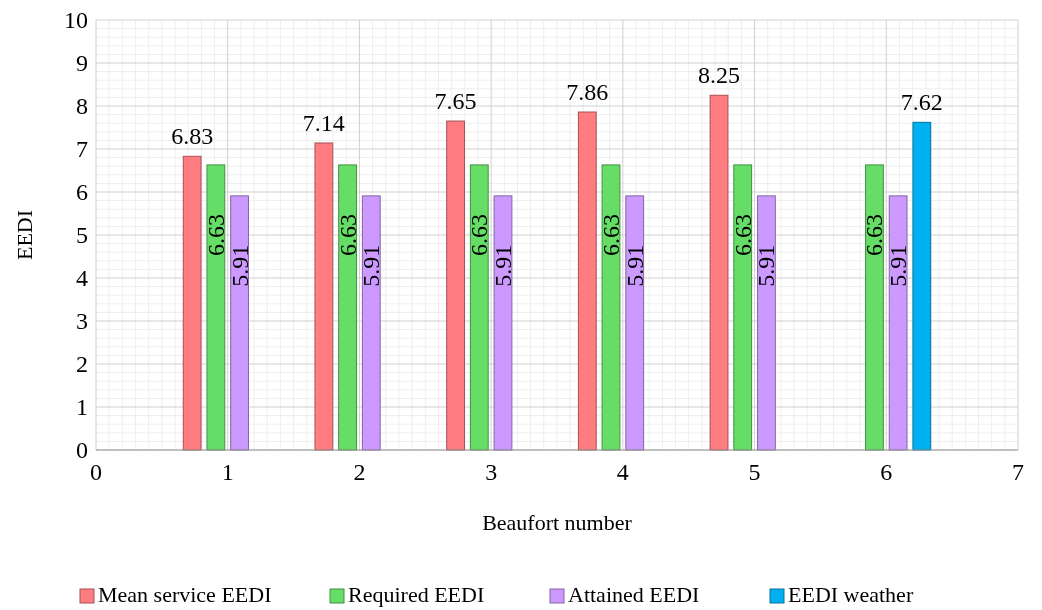 This screenshot has height=610, width=1042. I want to click on y-axis-title: EEDI, so click(24, 235).